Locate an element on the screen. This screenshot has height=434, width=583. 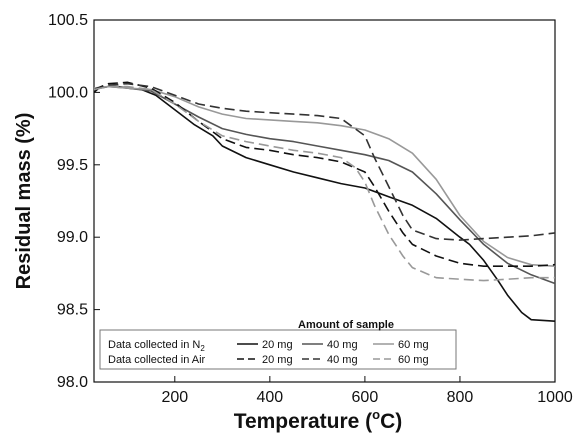
y-tick-label: 98.5 is located at coordinates (72, 310).